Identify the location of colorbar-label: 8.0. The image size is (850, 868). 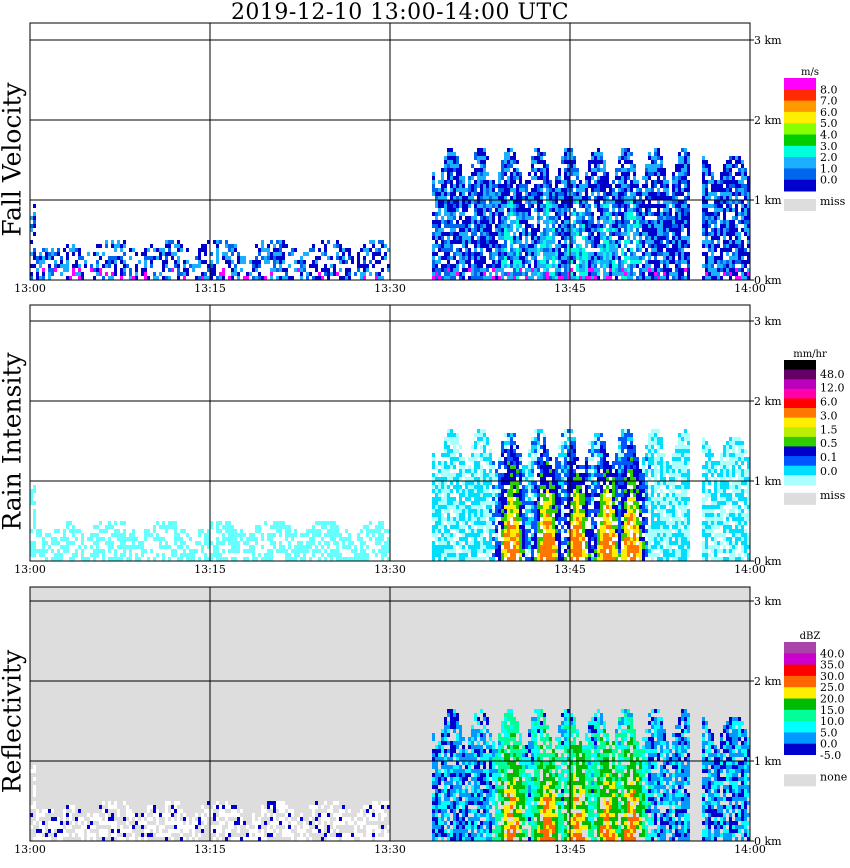
(829, 89).